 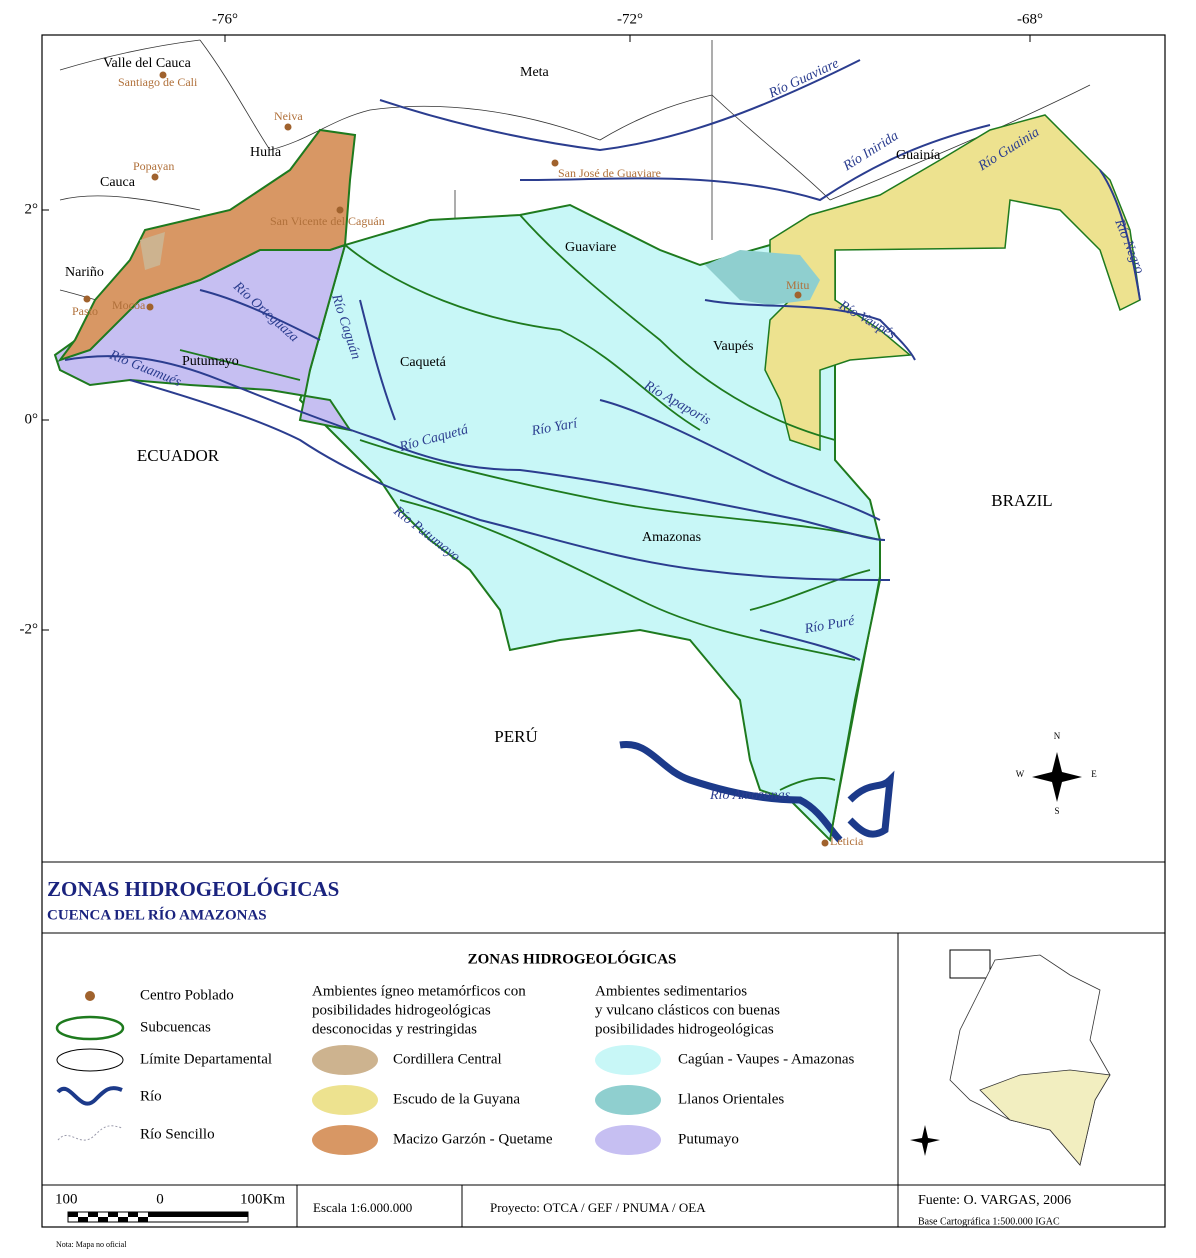 What do you see at coordinates (288, 116) in the screenshot?
I see `town-label: Neiva` at bounding box center [288, 116].